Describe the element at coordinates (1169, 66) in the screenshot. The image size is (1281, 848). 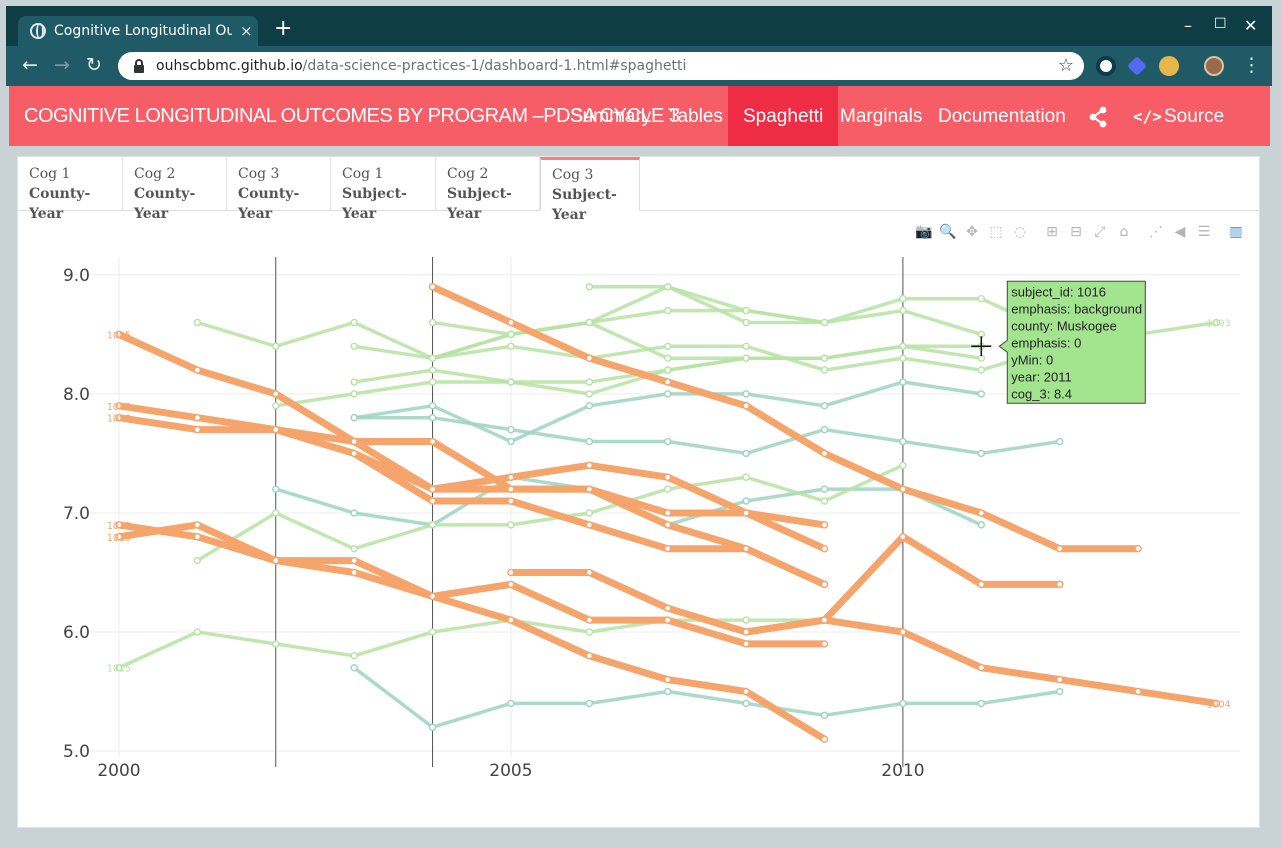
I see `owl-extension-icon` at that location.